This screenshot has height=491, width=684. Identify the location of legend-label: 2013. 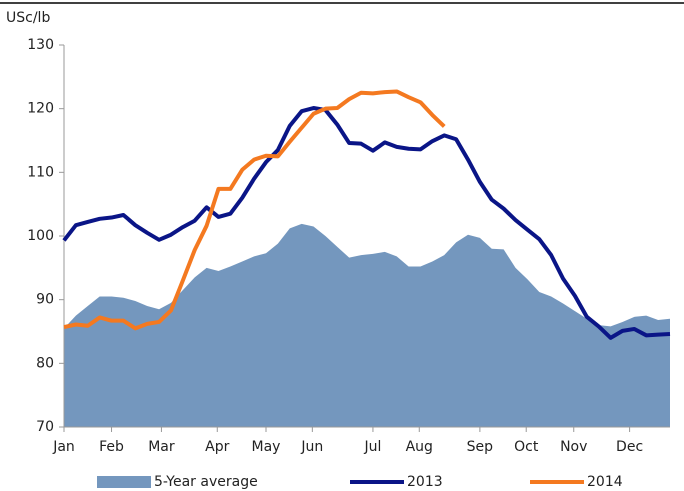
(425, 482).